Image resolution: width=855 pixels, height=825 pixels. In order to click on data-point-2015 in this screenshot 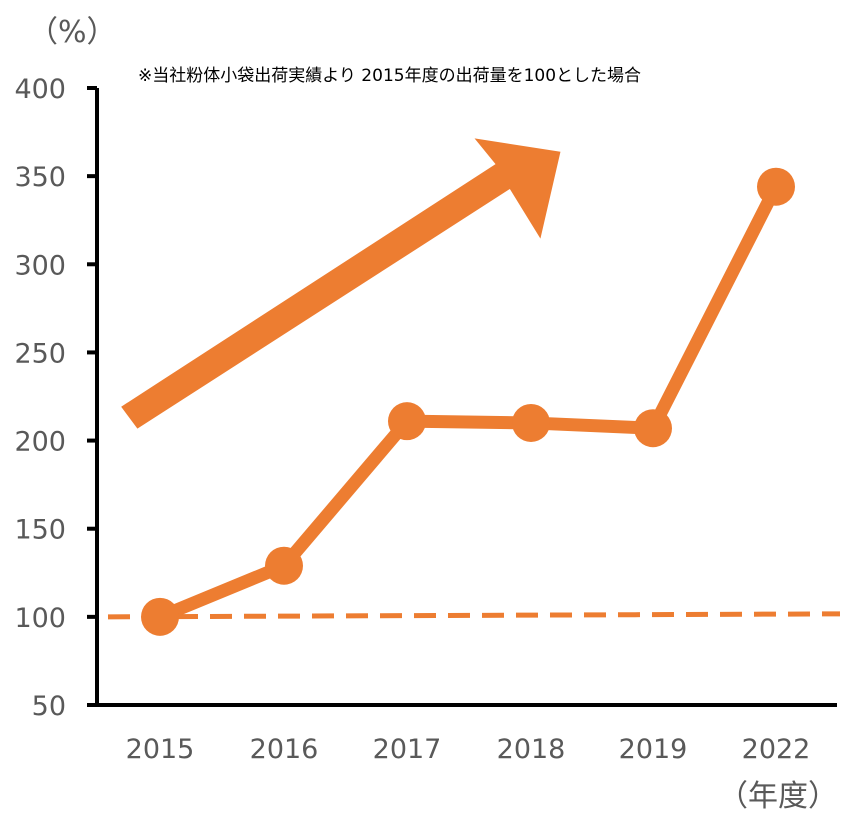, I will do `click(160, 616)`.